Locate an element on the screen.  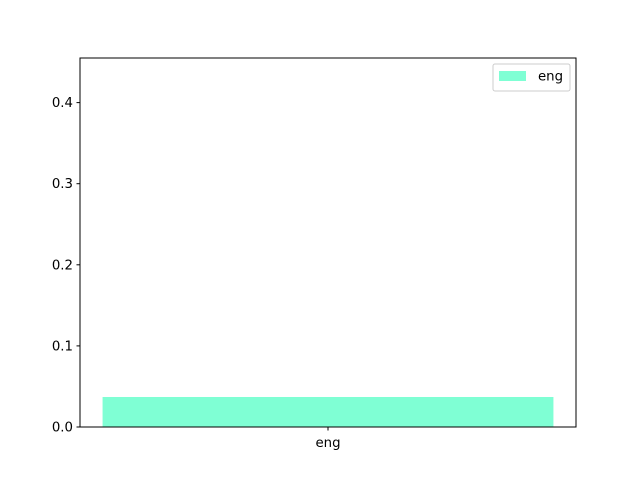
y-axis: 0.0 0.1 0.2 0.3 0.4 is located at coordinates (66, 266).